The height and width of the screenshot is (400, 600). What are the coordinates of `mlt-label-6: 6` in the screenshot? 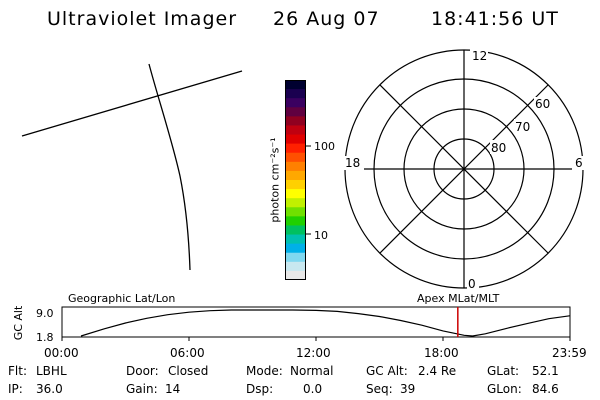 It's located at (579, 163).